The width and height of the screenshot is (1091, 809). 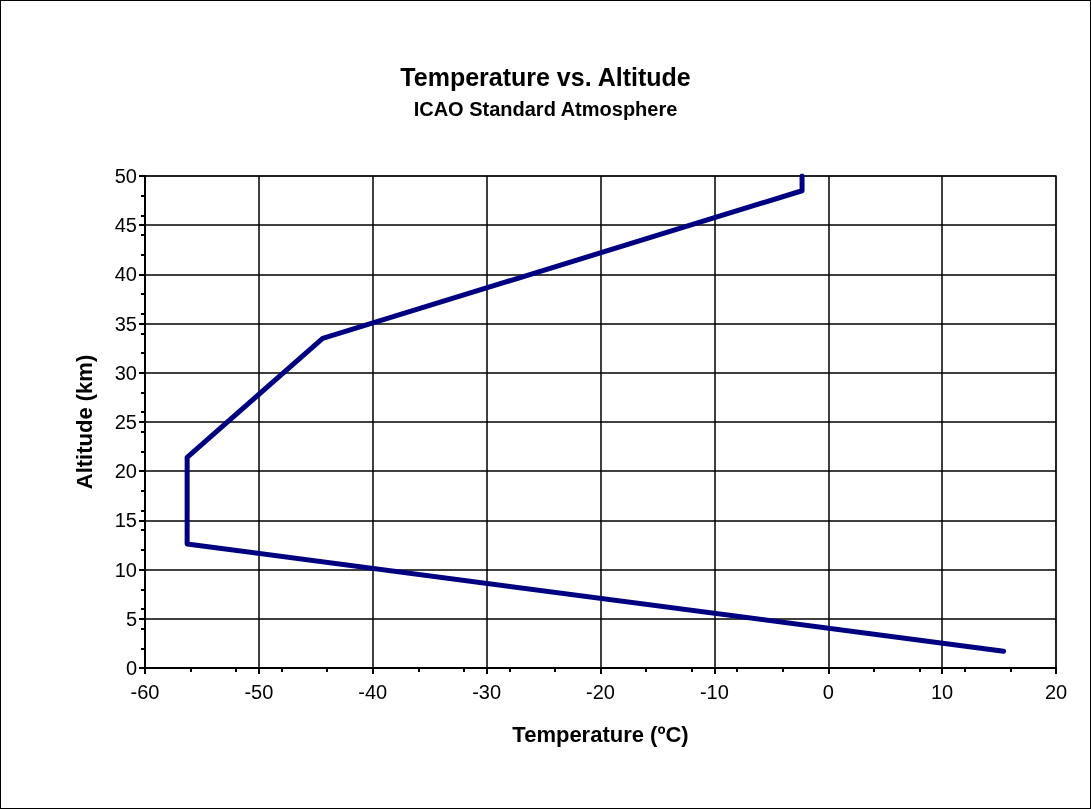 What do you see at coordinates (125, 520) in the screenshot?
I see `y-tick-label: 15` at bounding box center [125, 520].